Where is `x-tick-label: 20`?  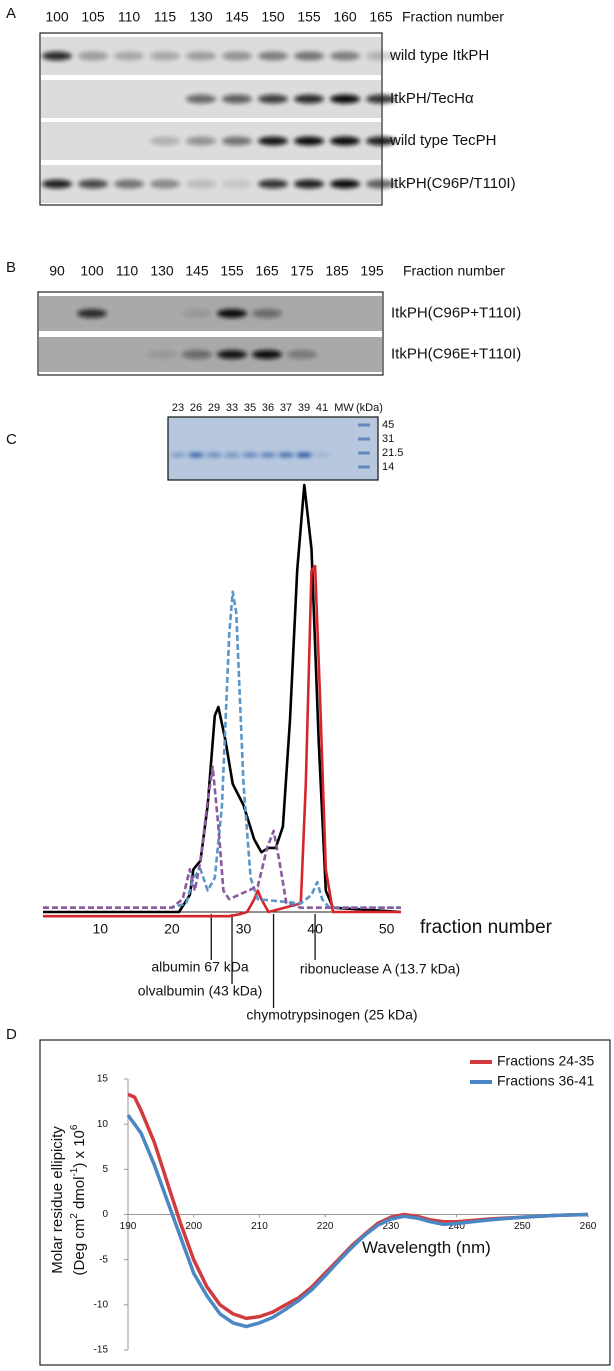
x-tick-label: 20 is located at coordinates (172, 929).